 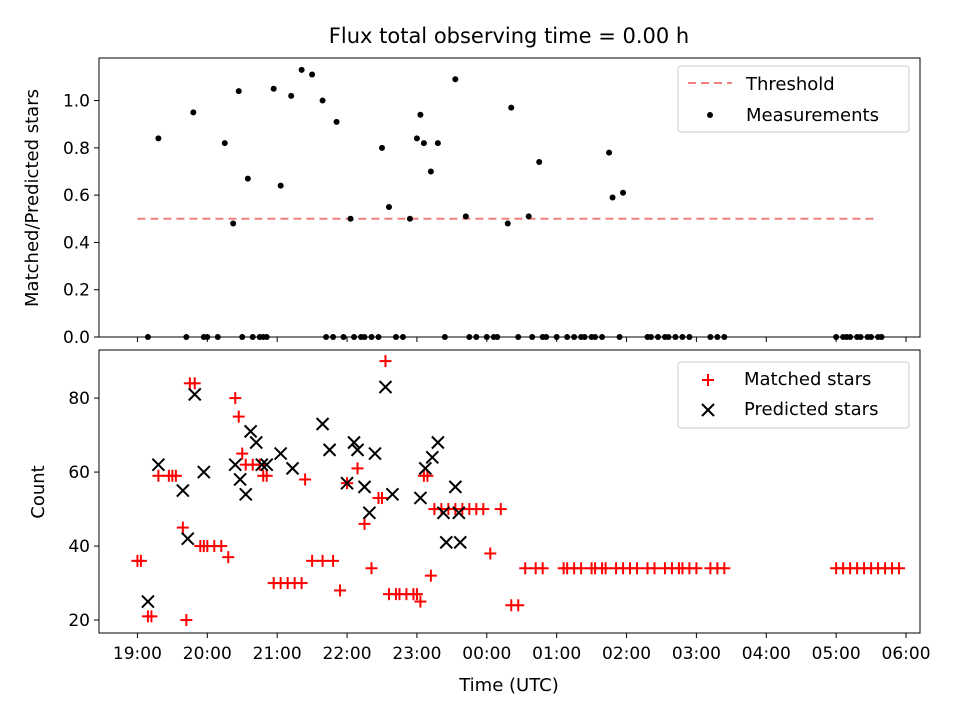 I want to click on legend-predicted-label: Predicted stars, so click(x=811, y=409).